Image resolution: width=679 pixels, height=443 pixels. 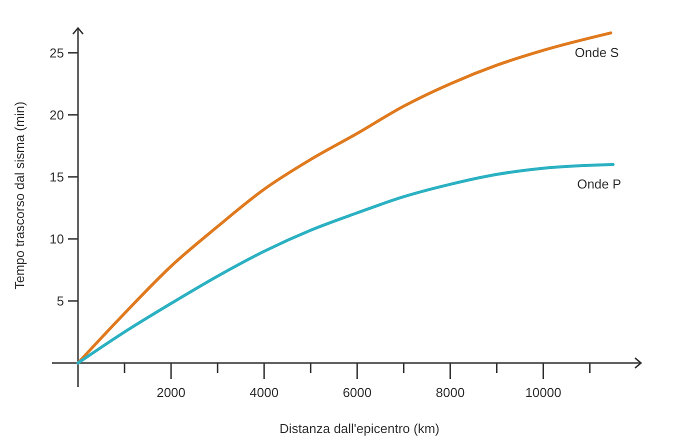 I want to click on x-axis-title: Distanza dall'epicentro (km), so click(x=360, y=428).